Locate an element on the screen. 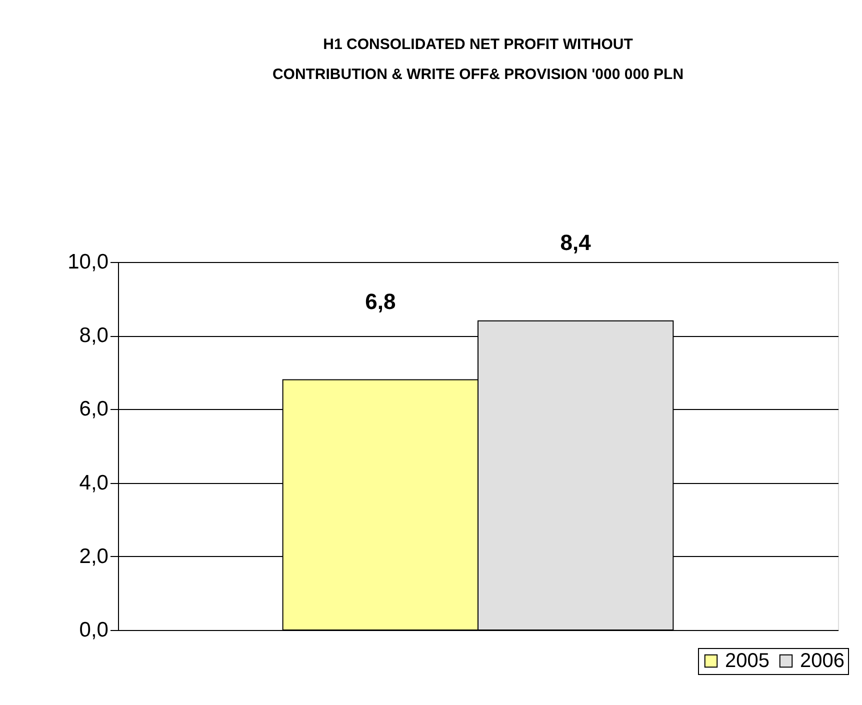 The height and width of the screenshot is (705, 862). y-tick-label: 6,0 is located at coordinates (93, 409).